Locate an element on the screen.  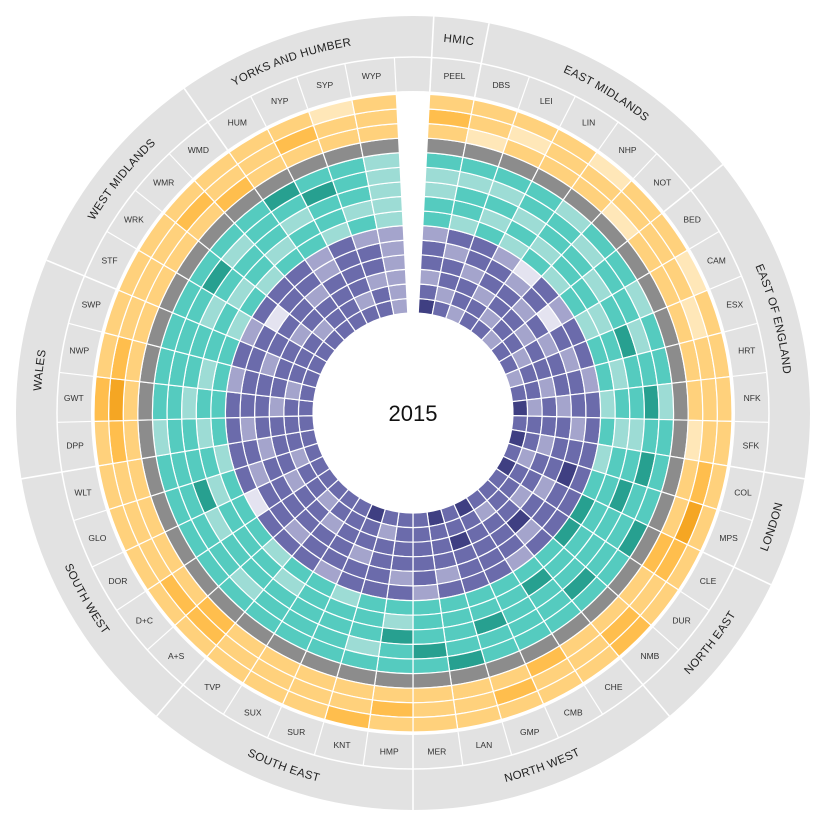
force-label-SFK: SFK is located at coordinates (751, 446).